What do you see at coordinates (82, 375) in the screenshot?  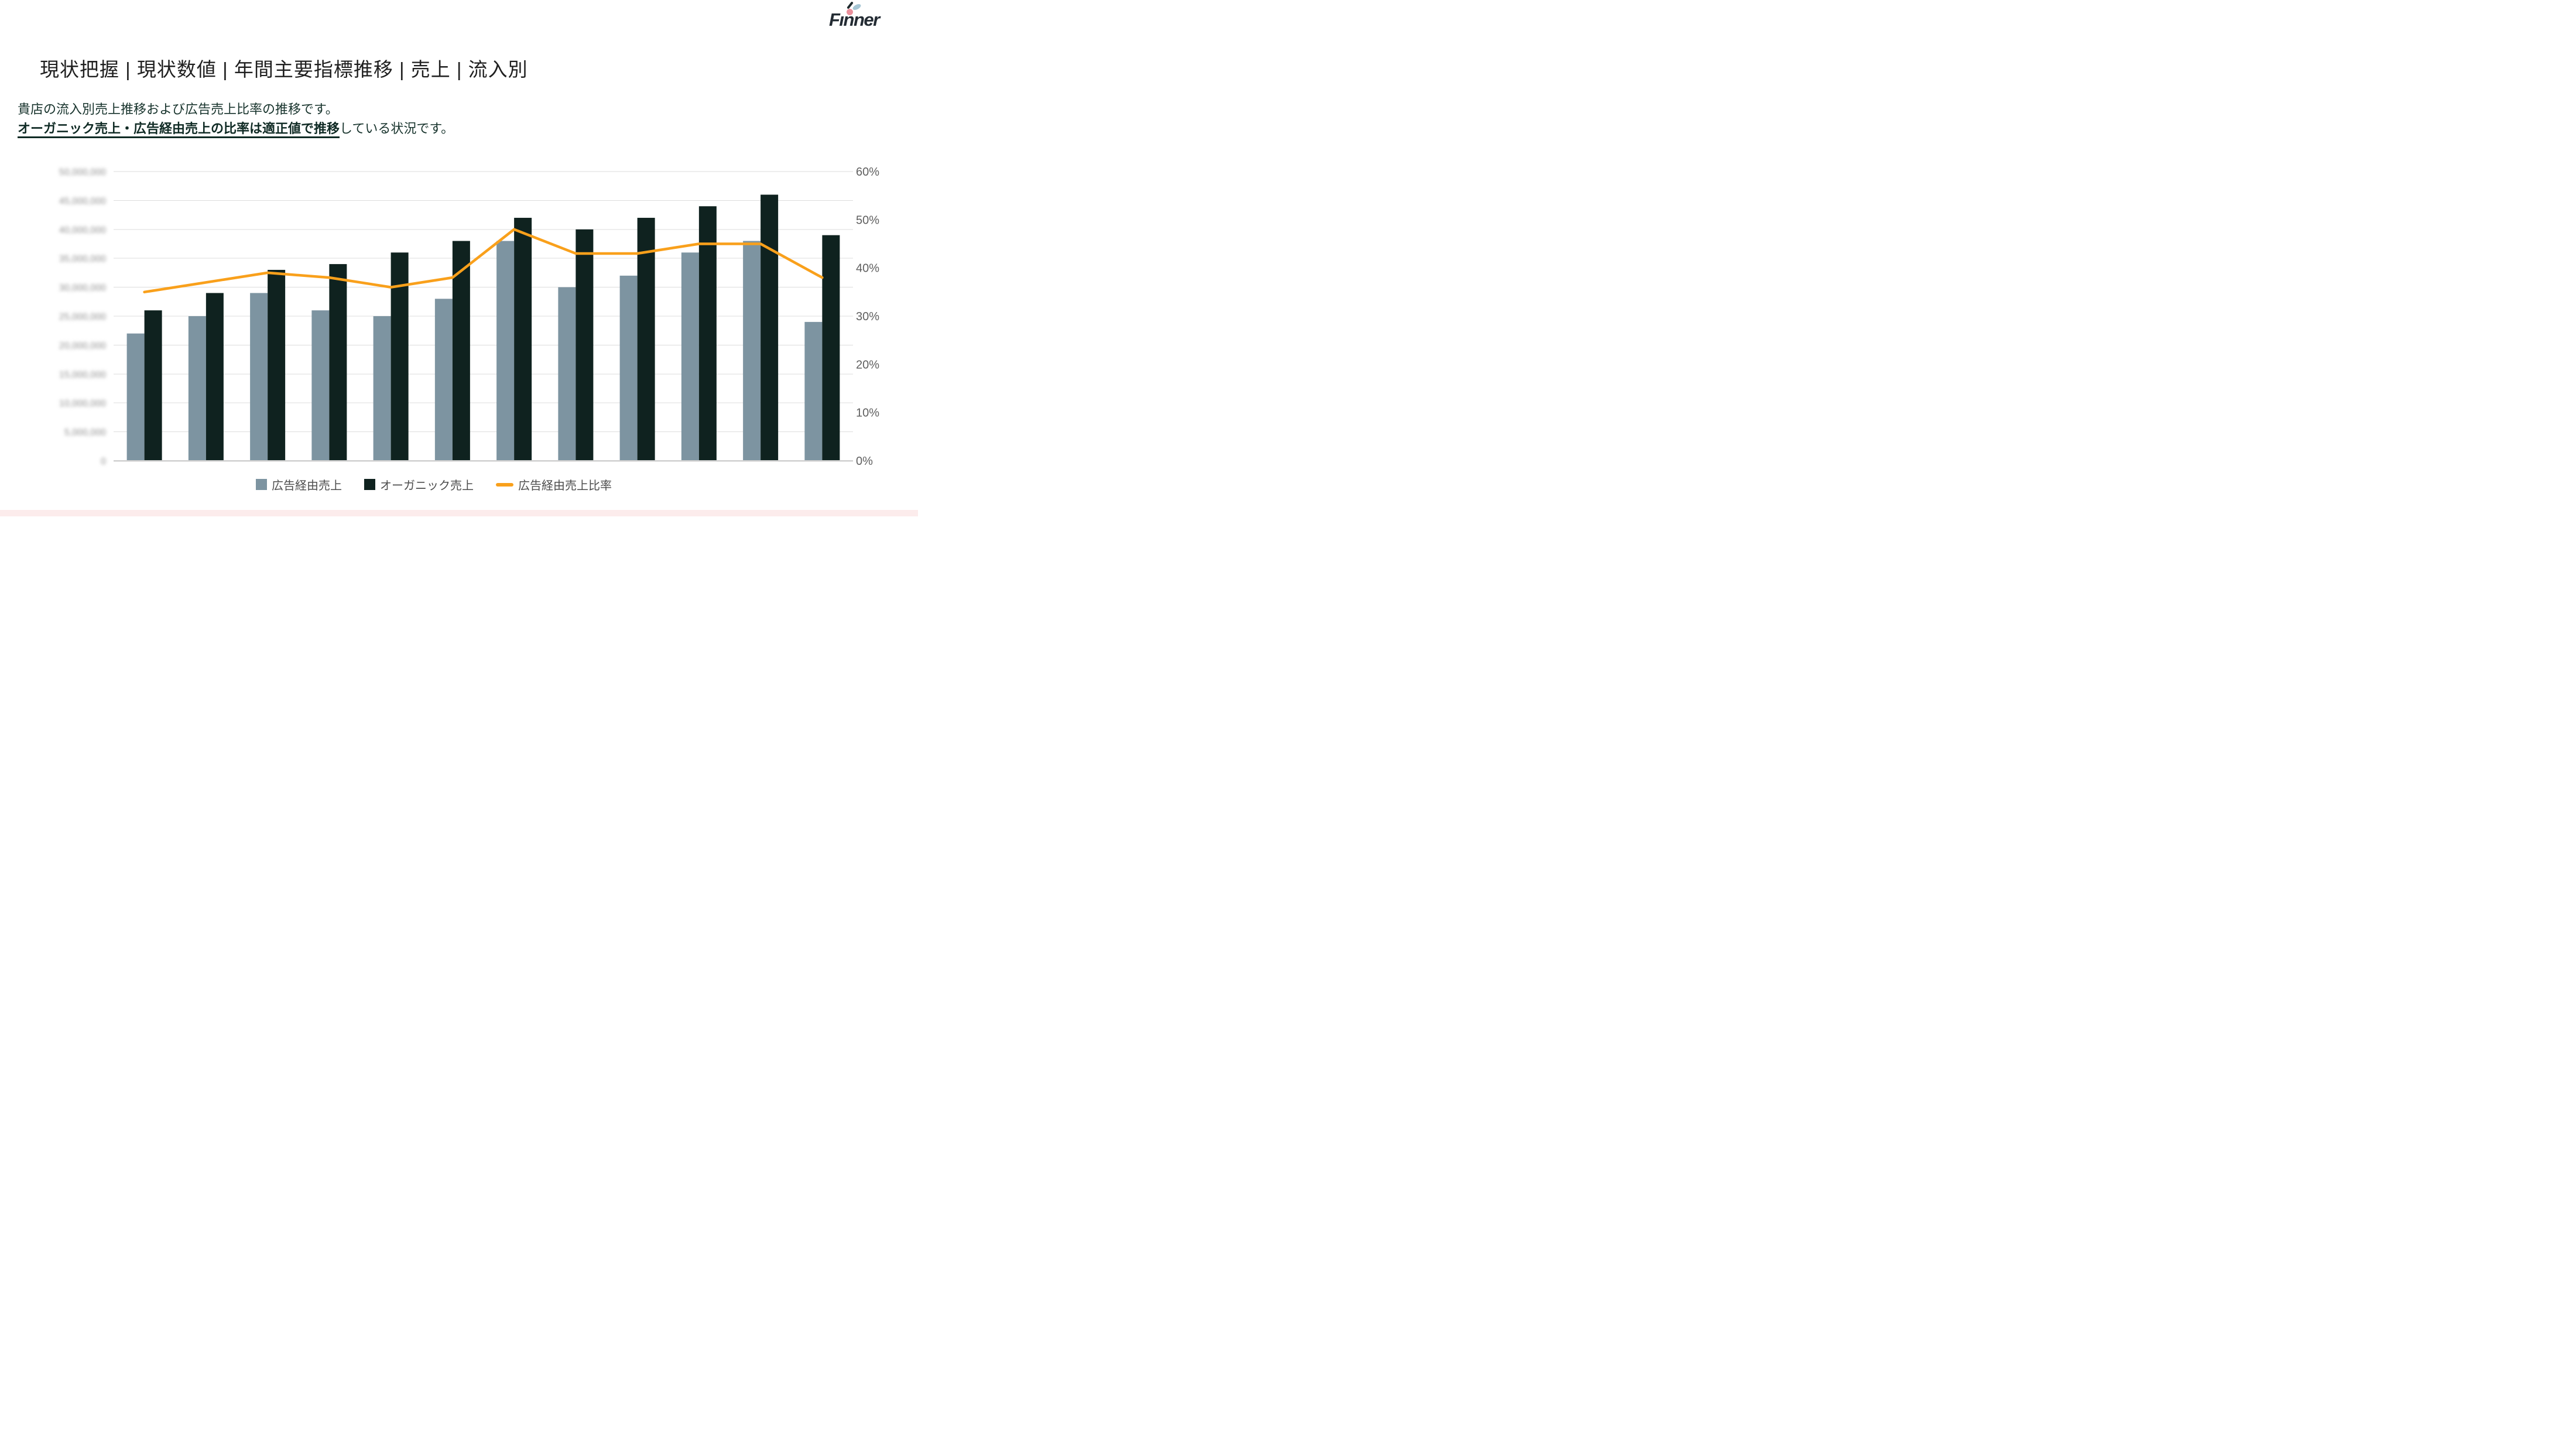 I see `y-axis-left-label: 15,000,000` at bounding box center [82, 375].